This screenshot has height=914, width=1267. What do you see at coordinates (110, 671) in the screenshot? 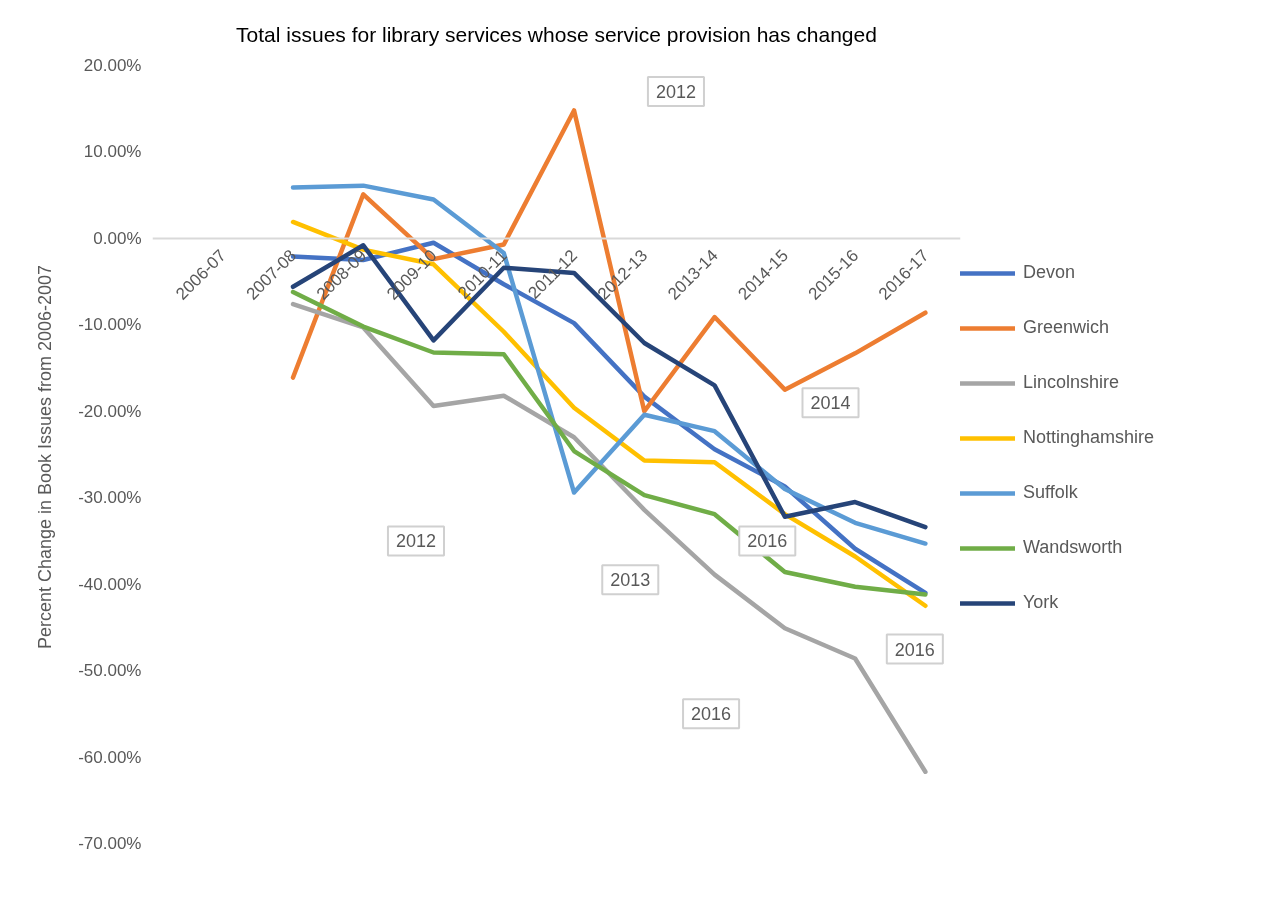
I see `y-tick-label: -50.00%` at bounding box center [110, 671].